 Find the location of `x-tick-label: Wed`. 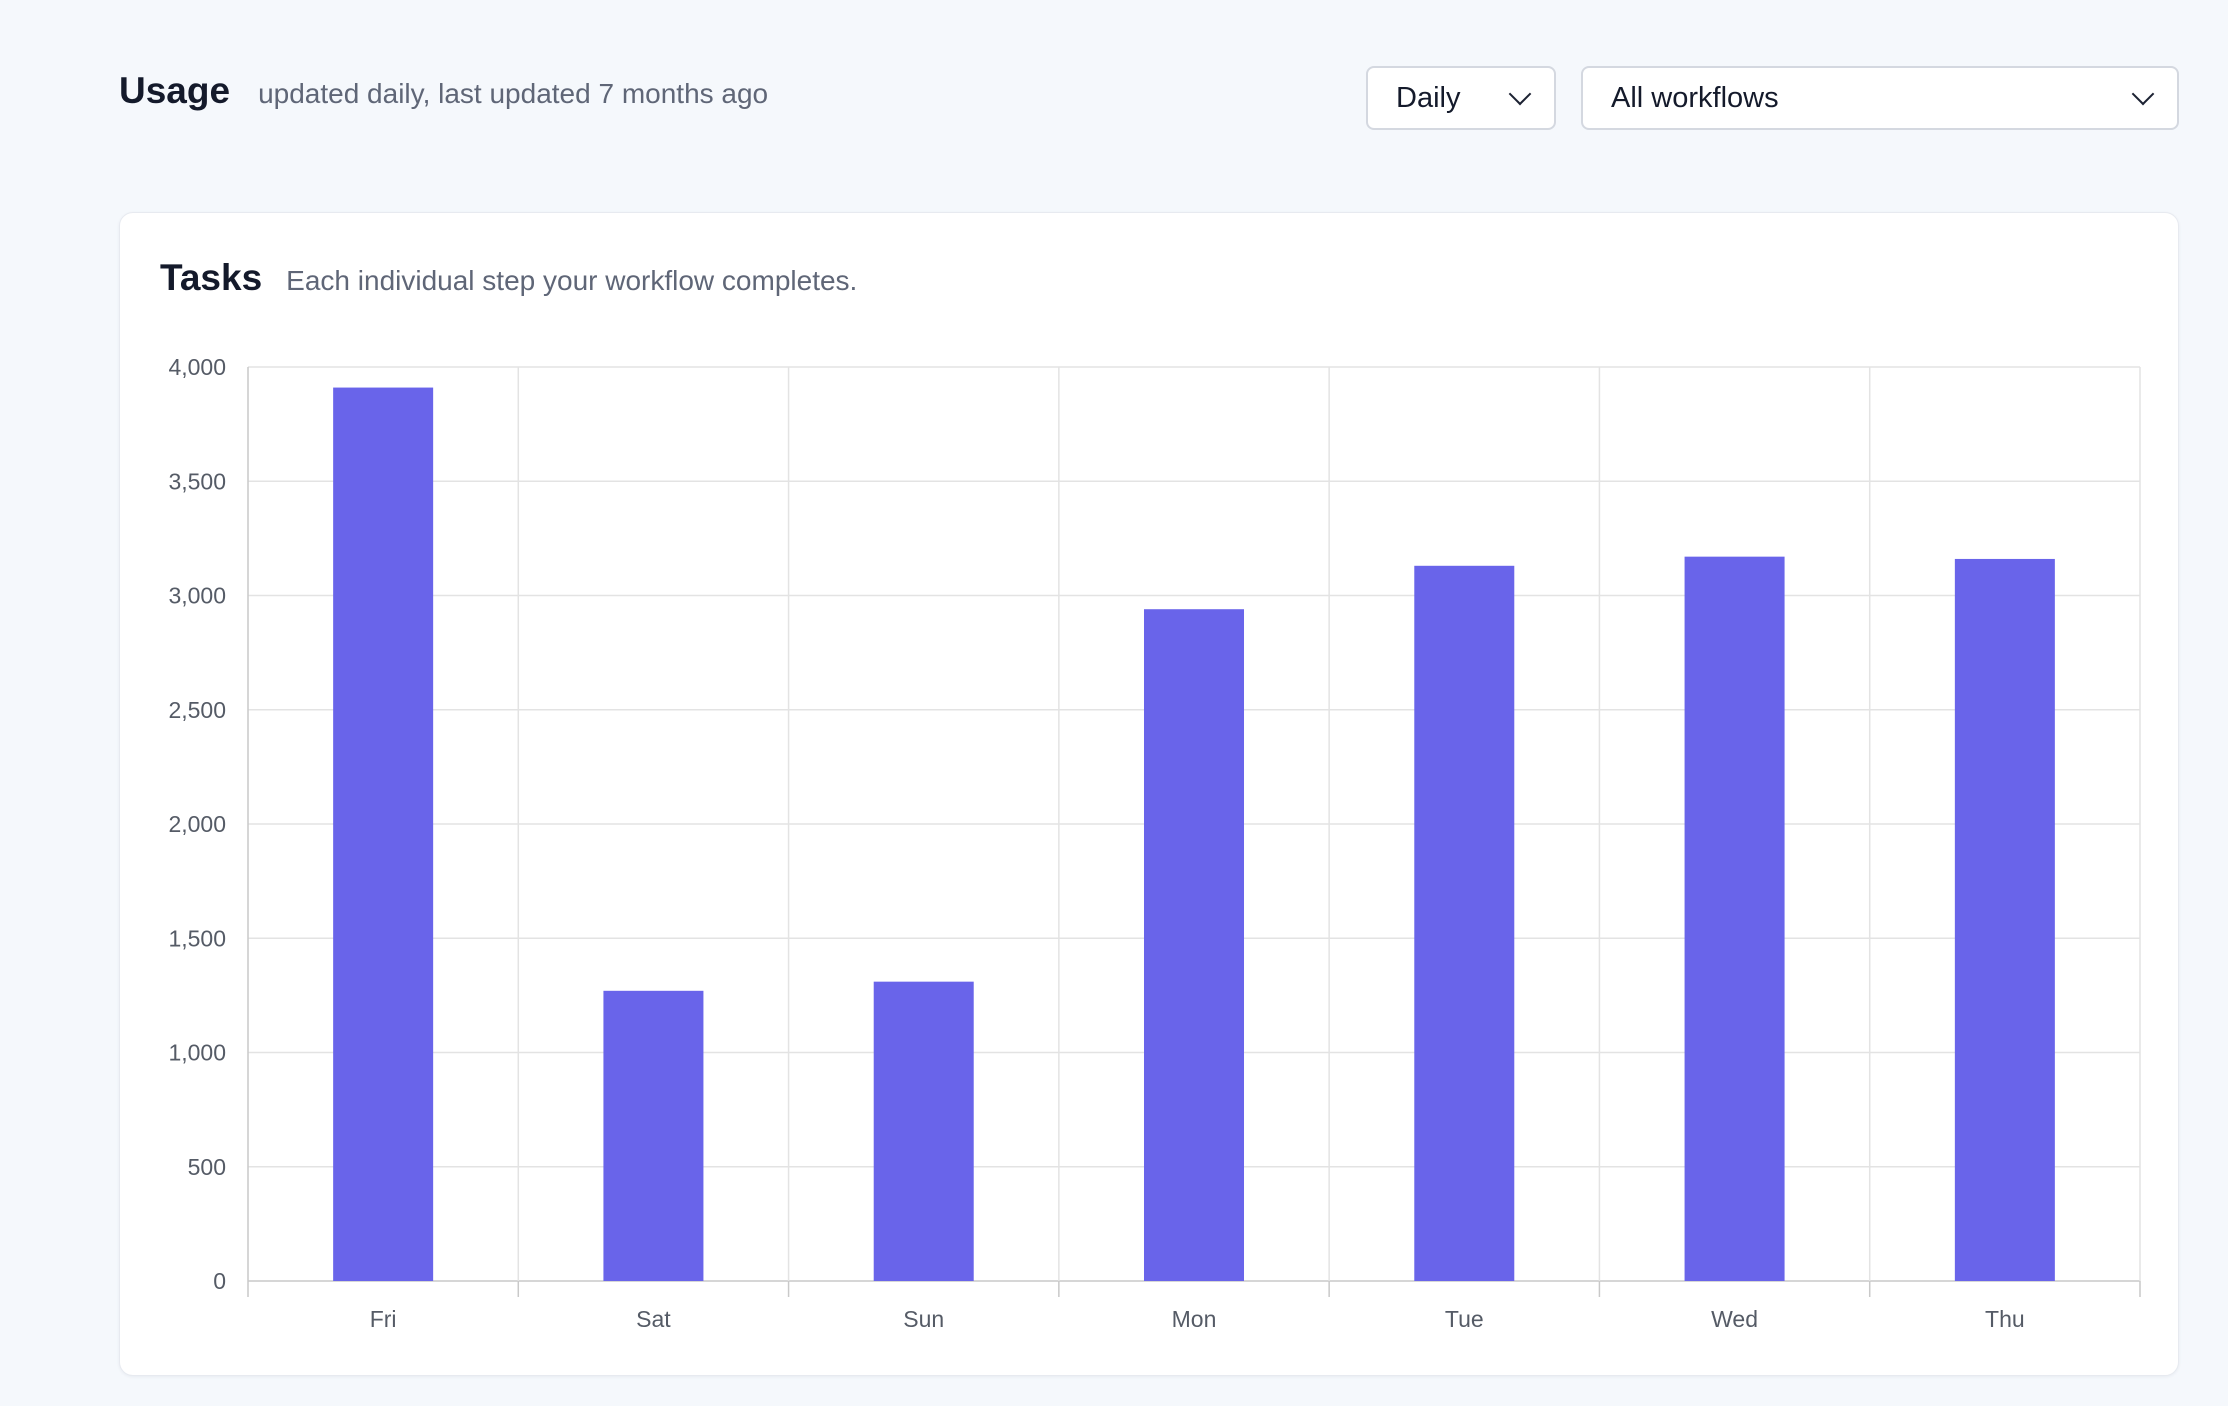

x-tick-label: Wed is located at coordinates (1734, 1319).